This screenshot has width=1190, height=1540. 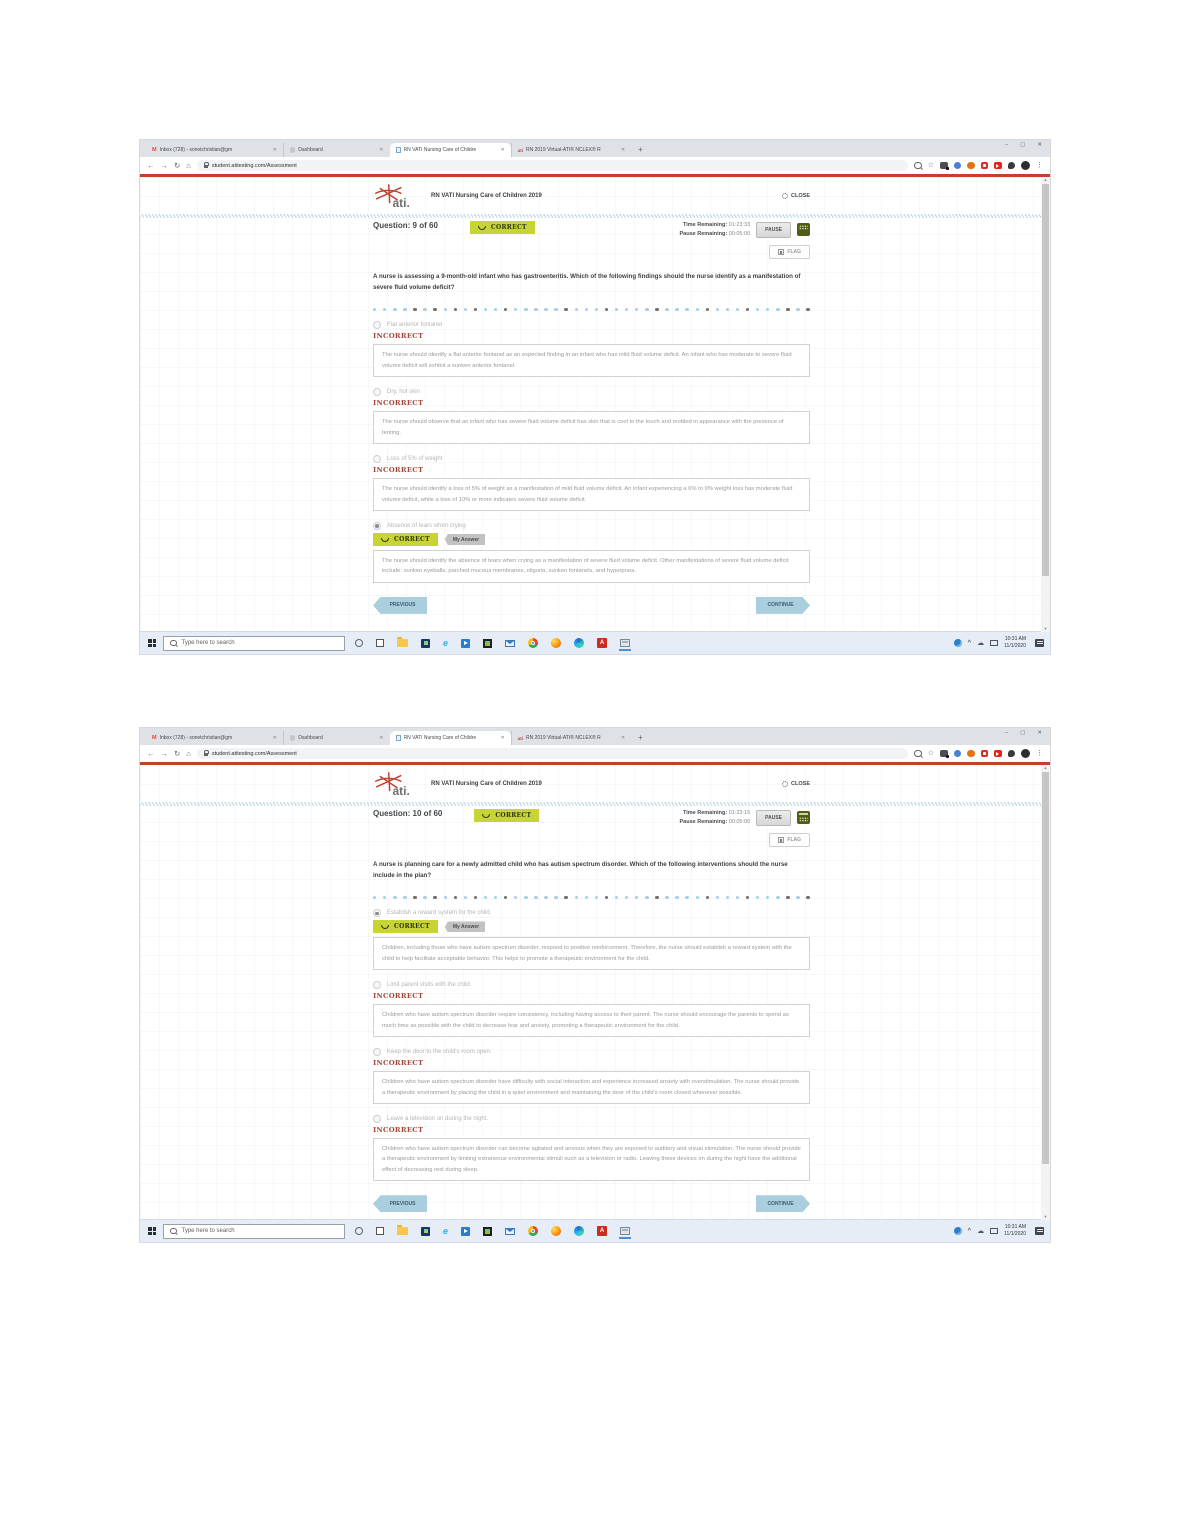 What do you see at coordinates (625, 645) in the screenshot?
I see `app-window-icon` at bounding box center [625, 645].